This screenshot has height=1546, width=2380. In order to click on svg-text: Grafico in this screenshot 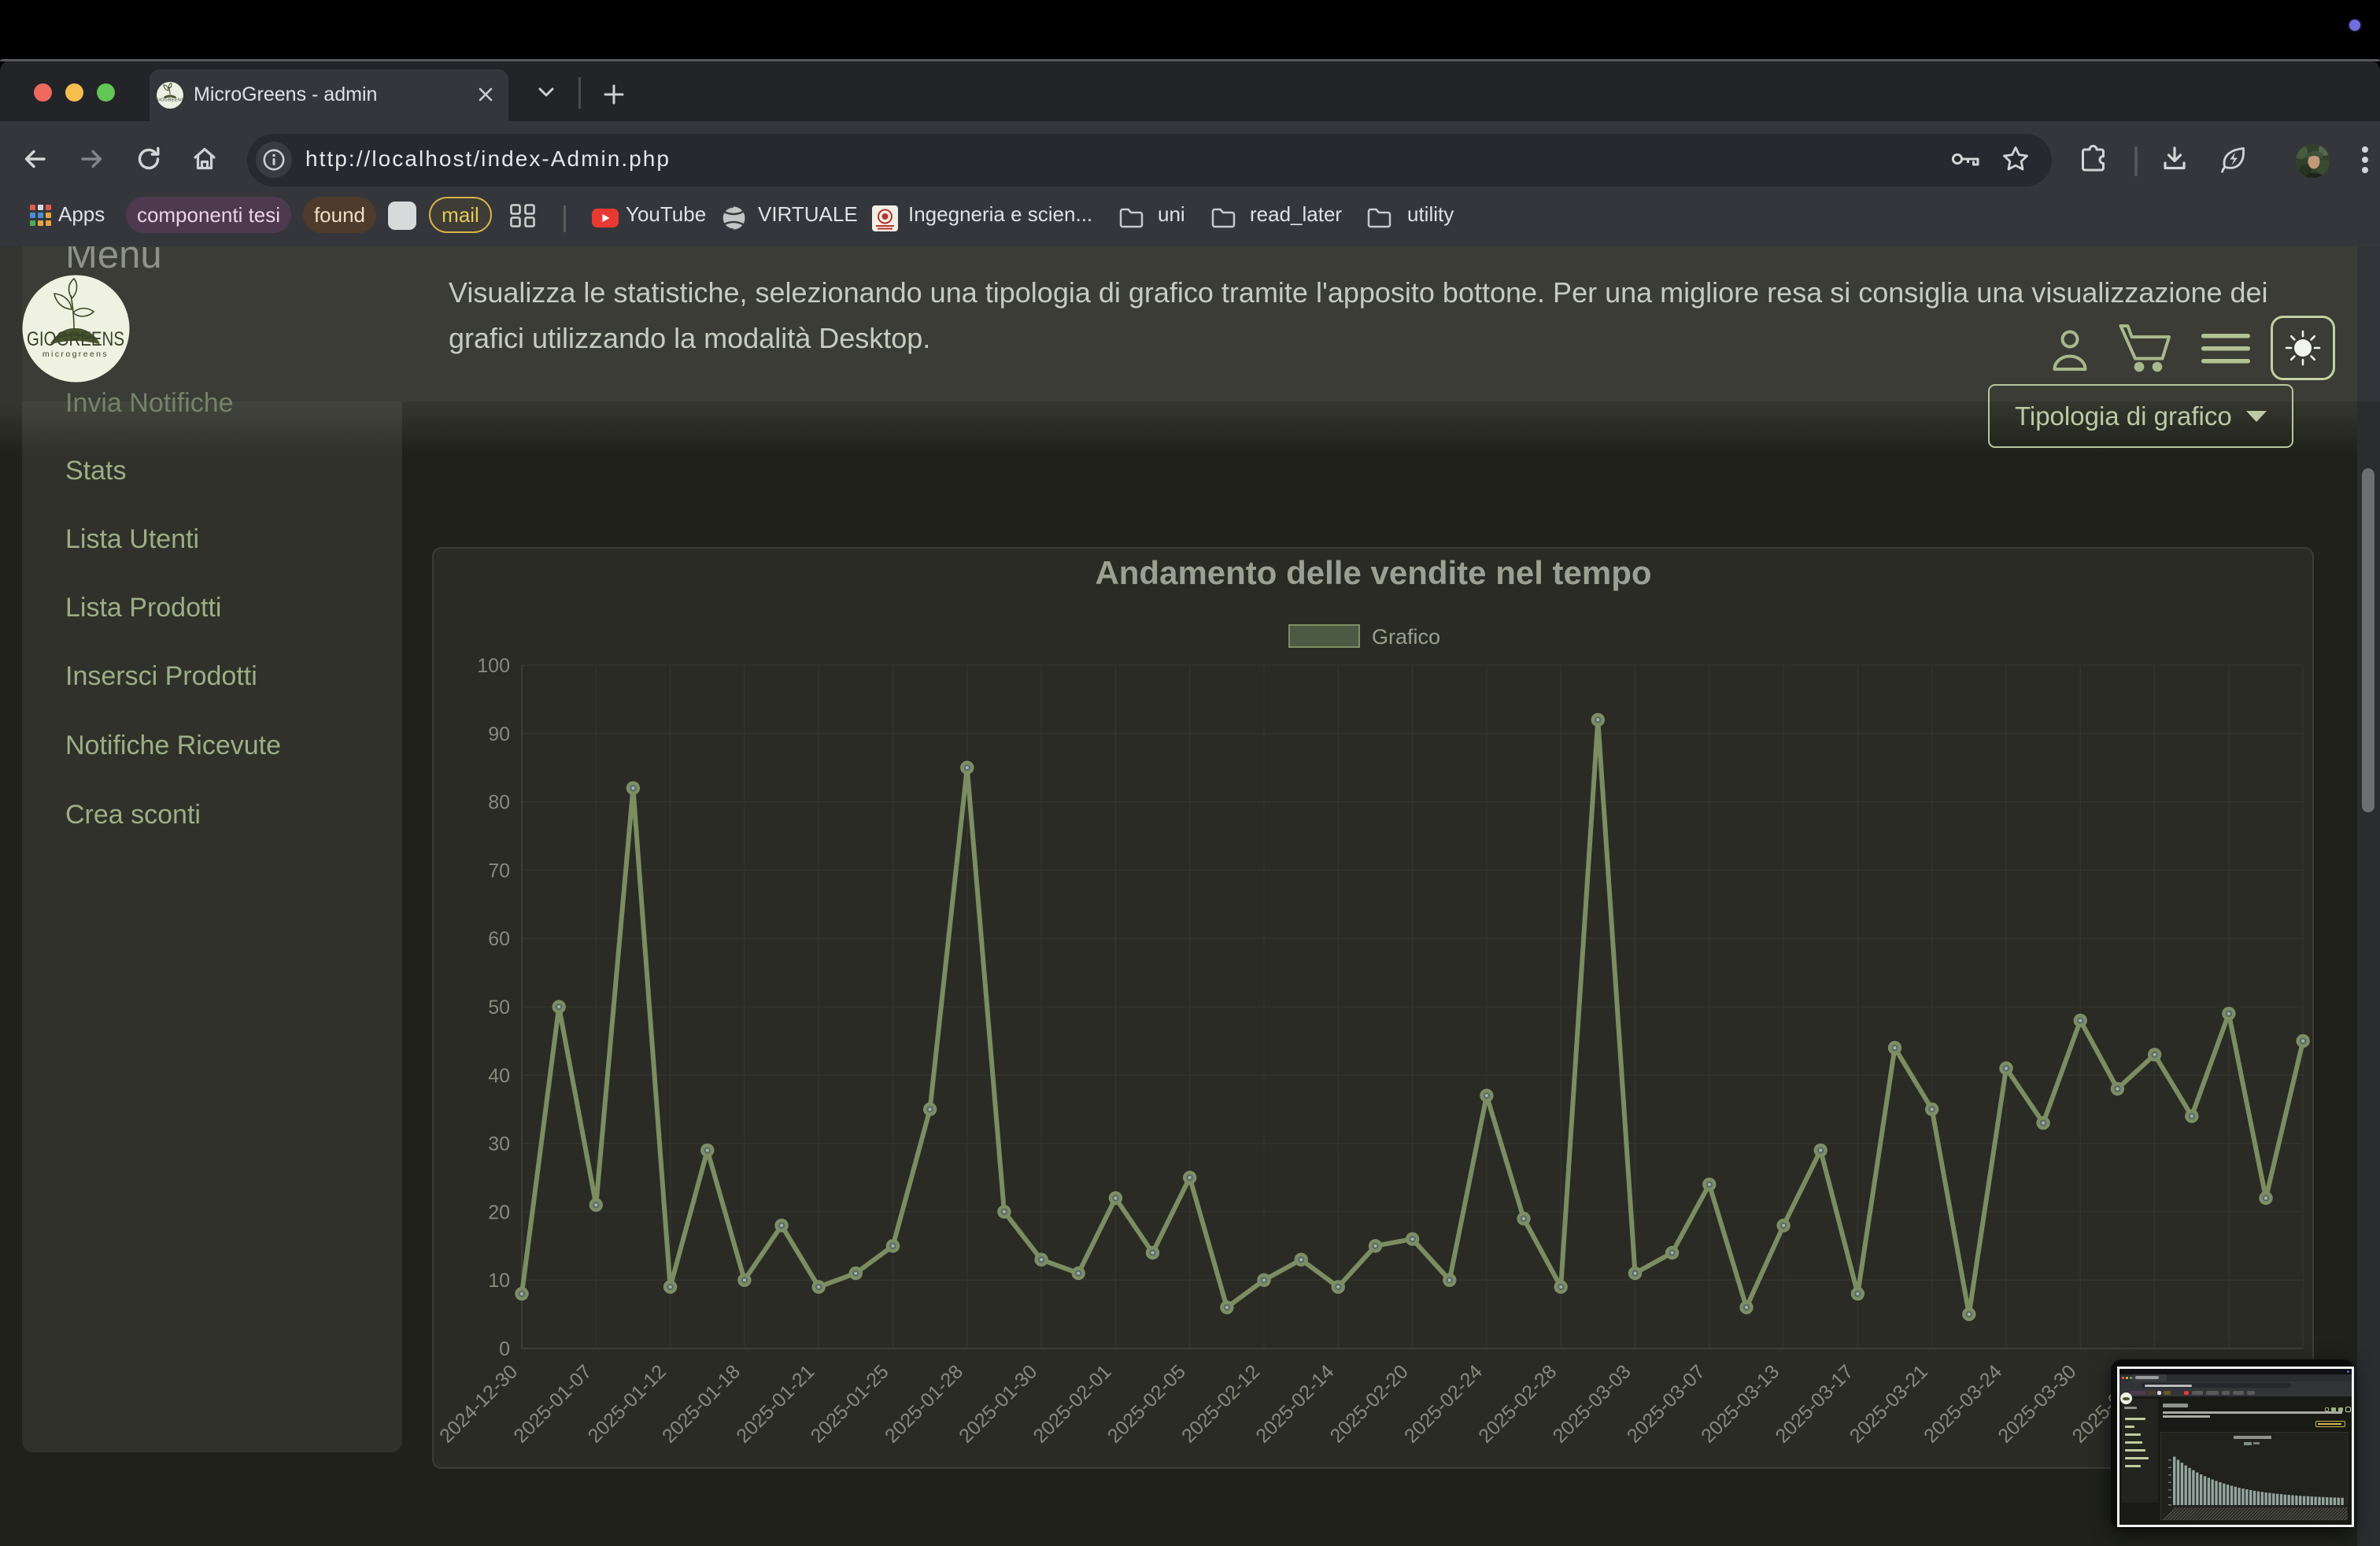, I will do `click(1406, 637)`.